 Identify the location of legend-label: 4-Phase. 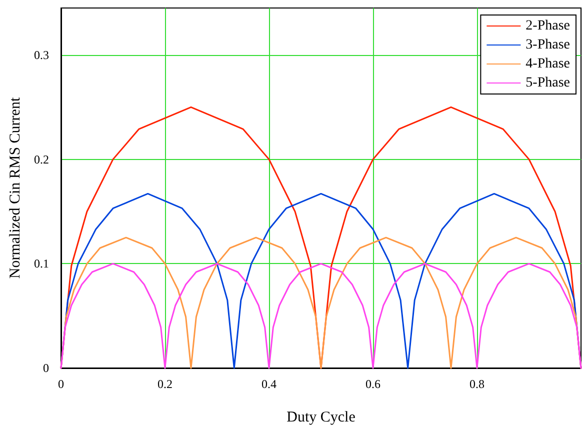
(548, 64).